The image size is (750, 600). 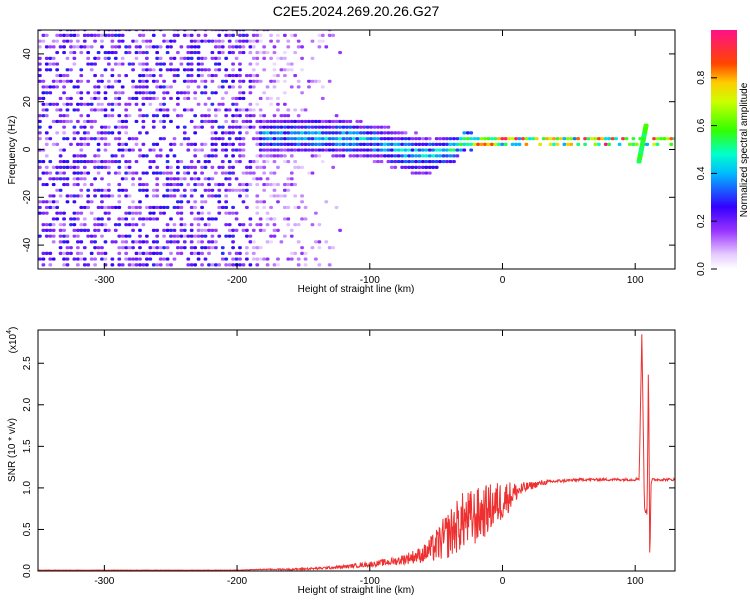 What do you see at coordinates (744, 149) in the screenshot?
I see `colorbar-label: Normalized spectral amplitude` at bounding box center [744, 149].